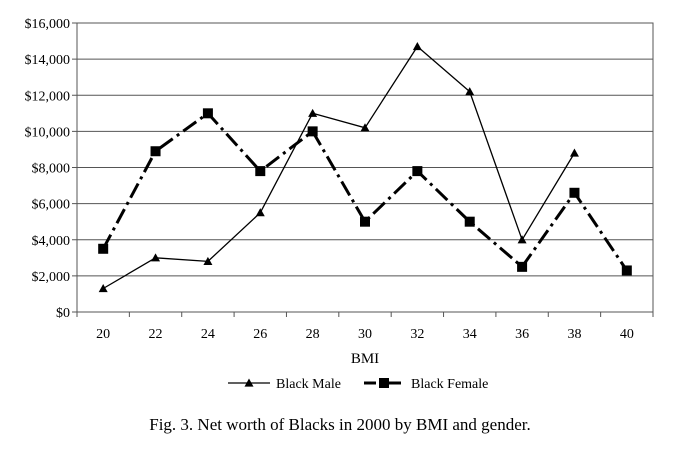 Image resolution: width=680 pixels, height=459 pixels. I want to click on x-axis-ticks: 20 22 24 26 28 30 32 34 36 38 40, so click(365, 327).